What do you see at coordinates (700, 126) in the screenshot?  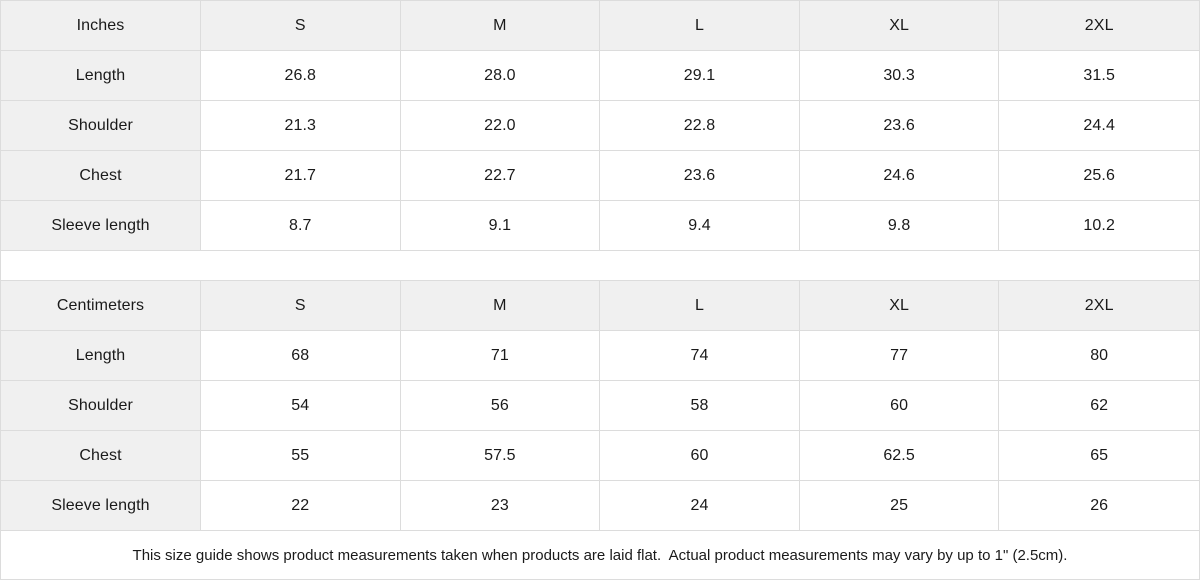 I see `measurement-cell: 22.8` at bounding box center [700, 126].